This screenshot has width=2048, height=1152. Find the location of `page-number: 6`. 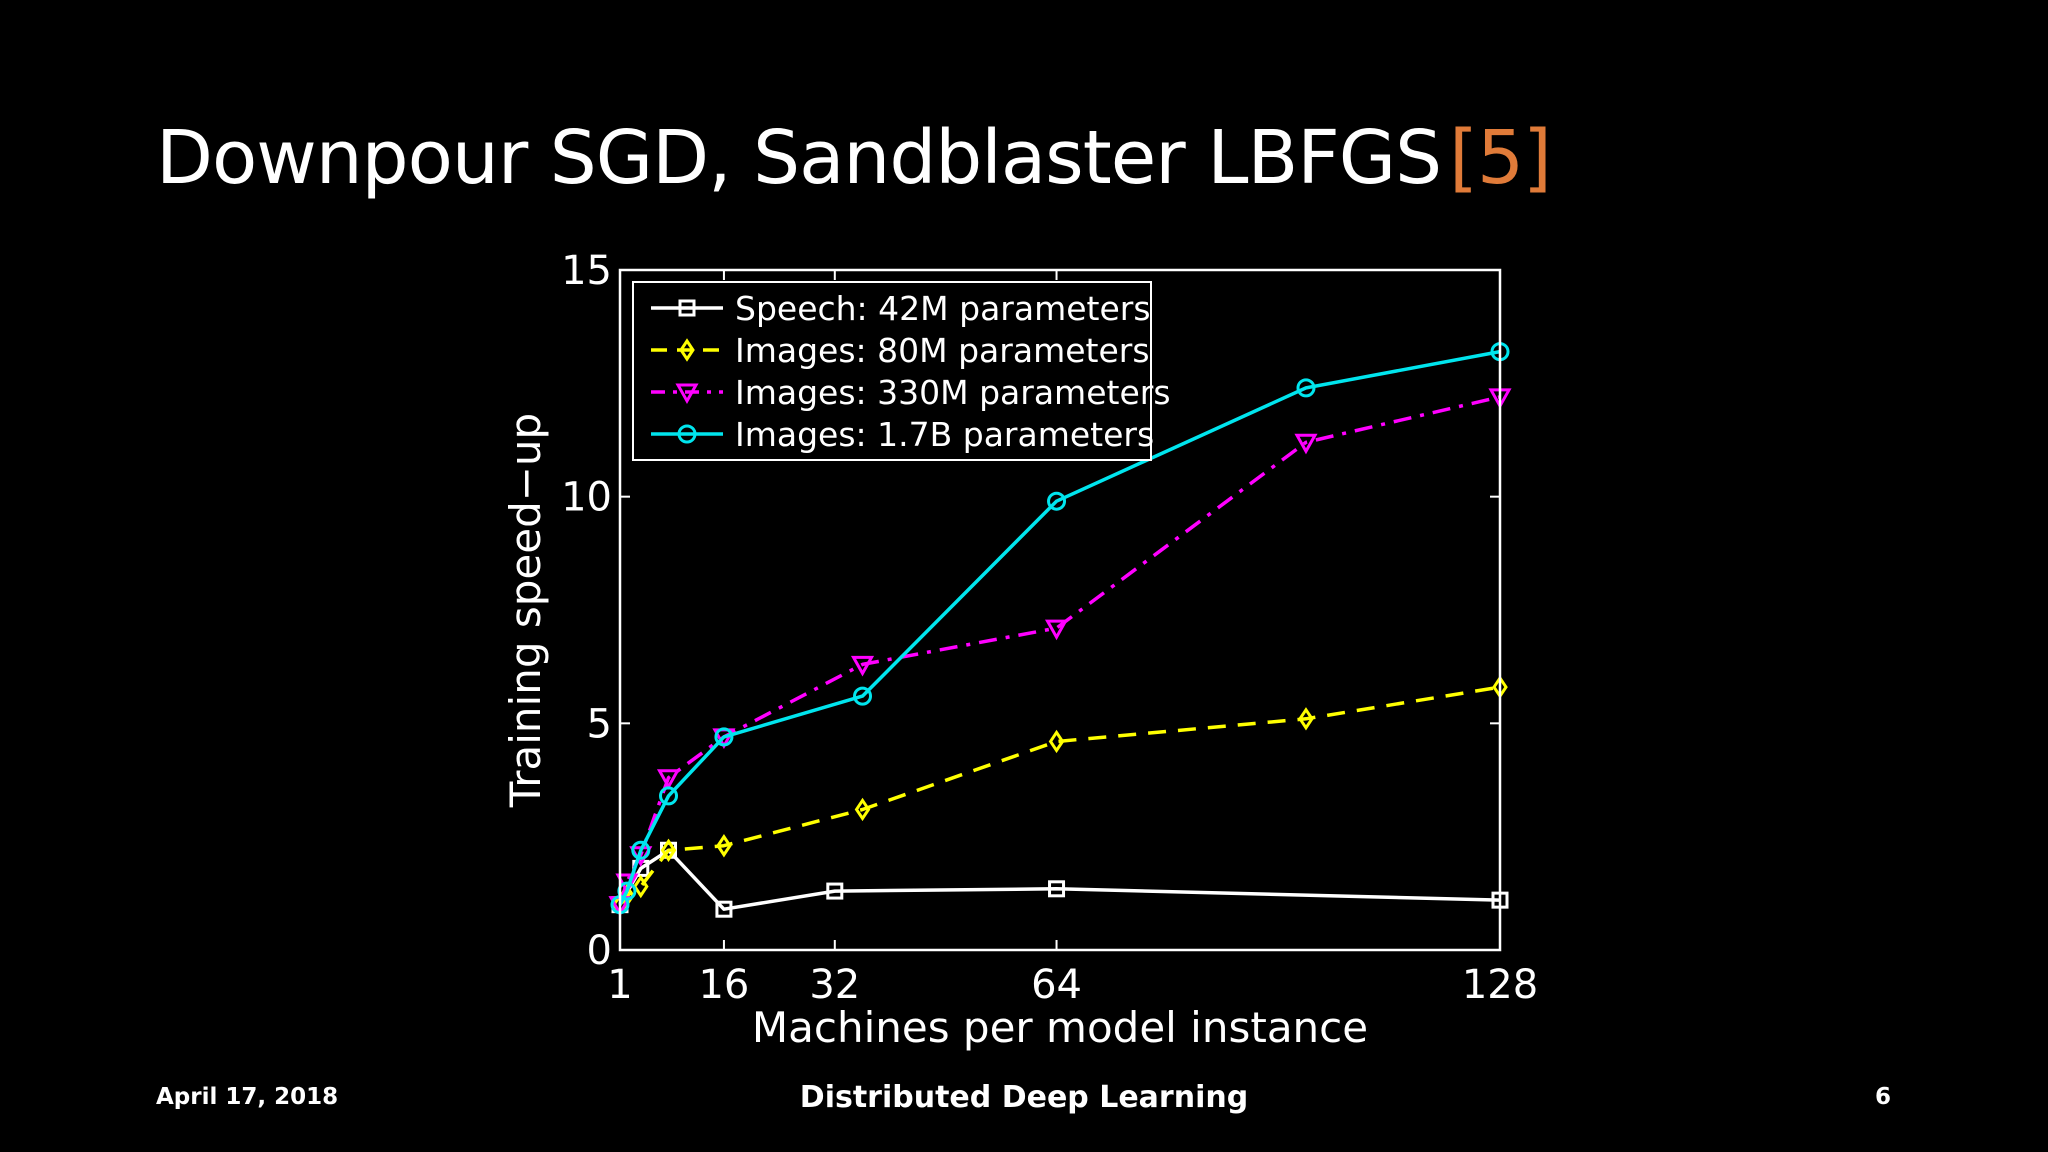

page-number: 6 is located at coordinates (1882, 1097).